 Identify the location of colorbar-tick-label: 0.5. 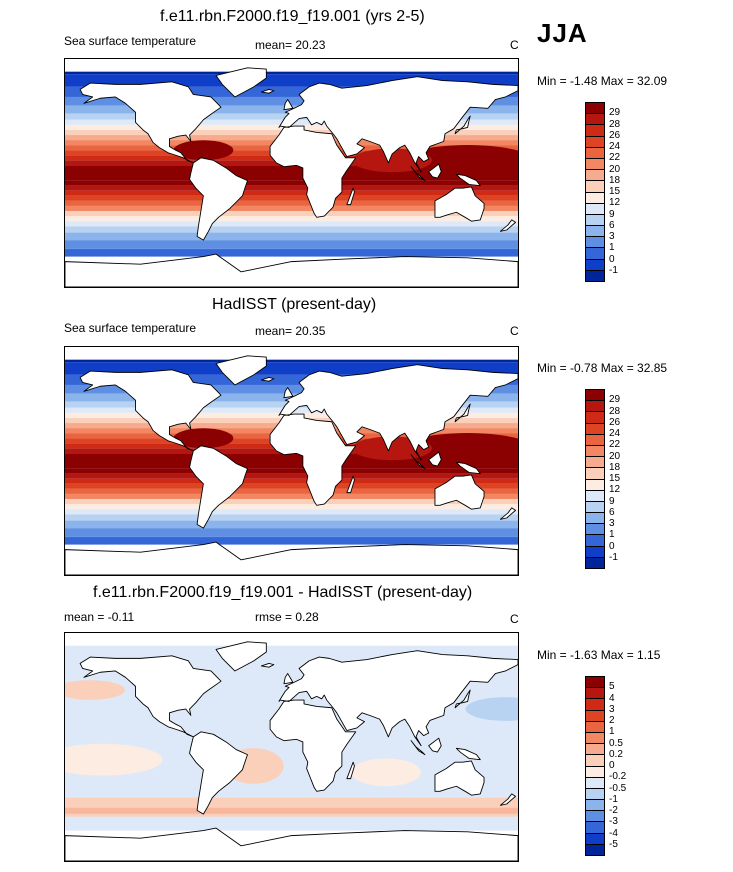
(616, 743).